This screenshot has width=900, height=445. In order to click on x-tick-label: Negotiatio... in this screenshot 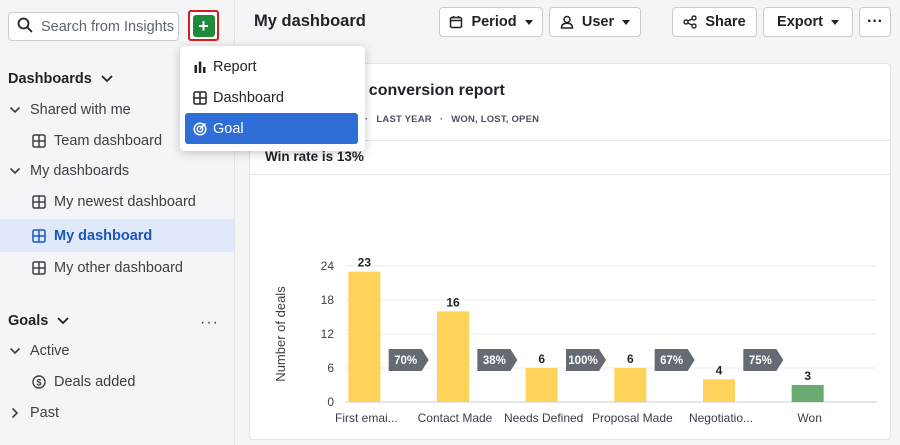, I will do `click(721, 418)`.